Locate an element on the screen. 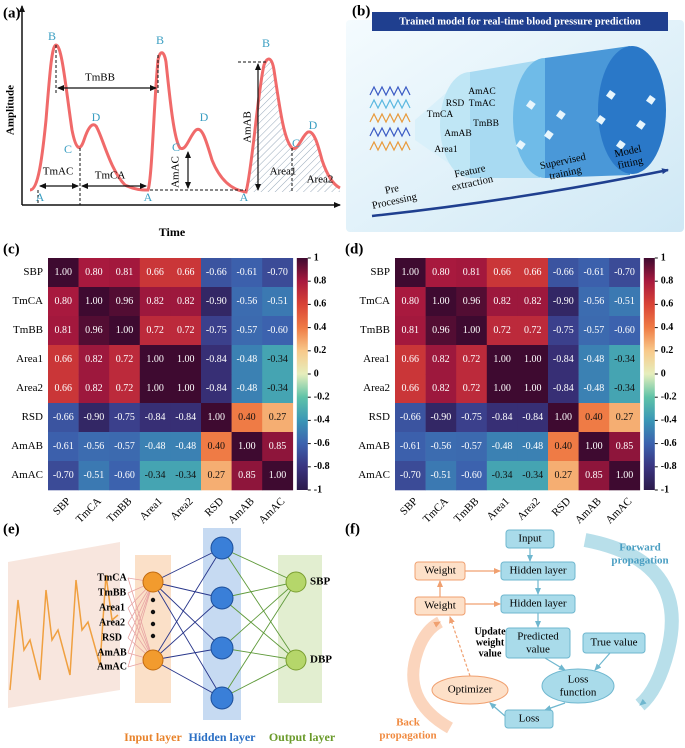  cell-label: -0.70 is located at coordinates (63, 475).